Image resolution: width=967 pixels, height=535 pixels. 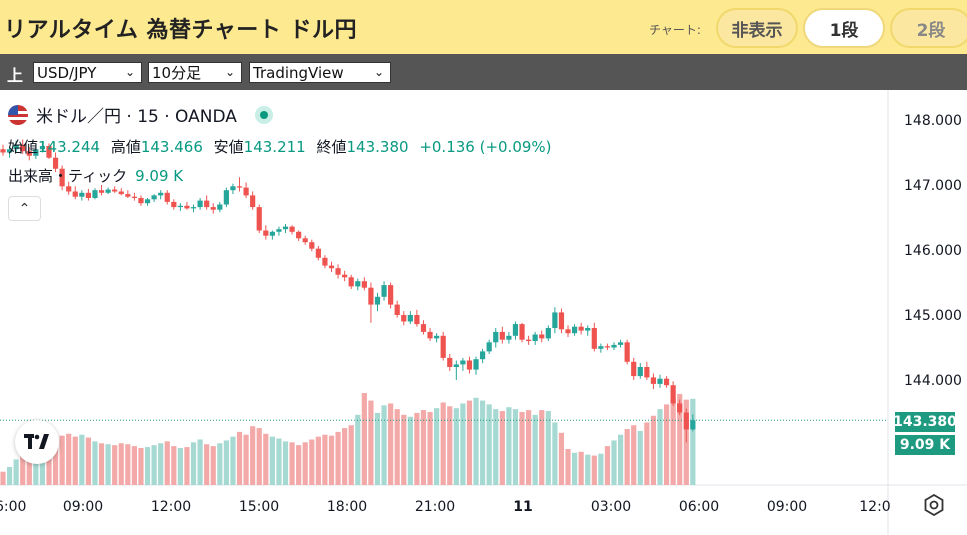 What do you see at coordinates (331, 147) in the screenshot?
I see `close-label: 終値` at bounding box center [331, 147].